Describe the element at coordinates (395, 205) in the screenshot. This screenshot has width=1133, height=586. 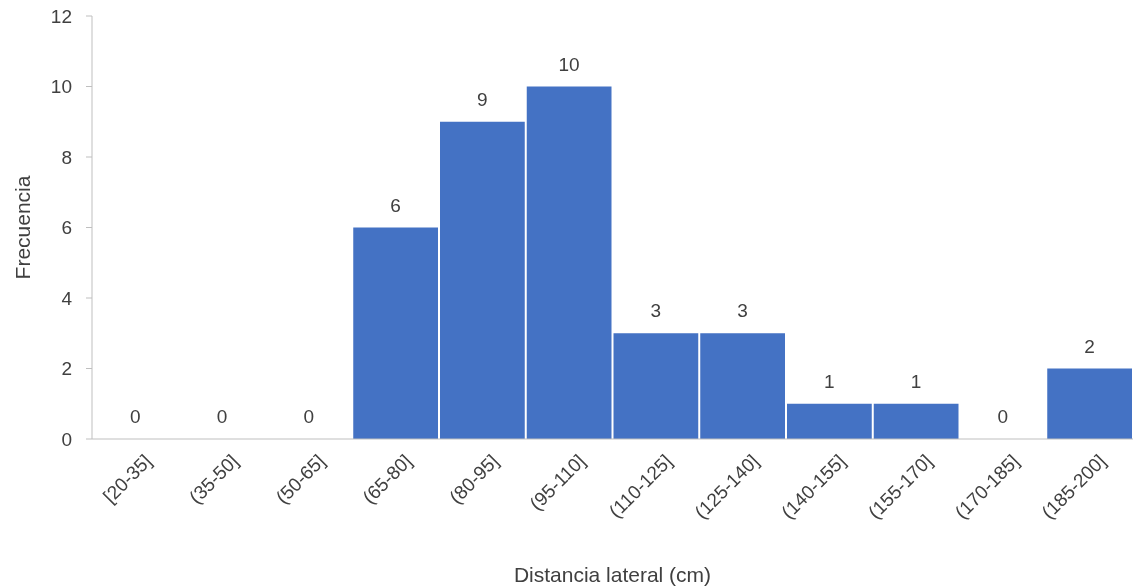
I see `data-label: 6` at that location.